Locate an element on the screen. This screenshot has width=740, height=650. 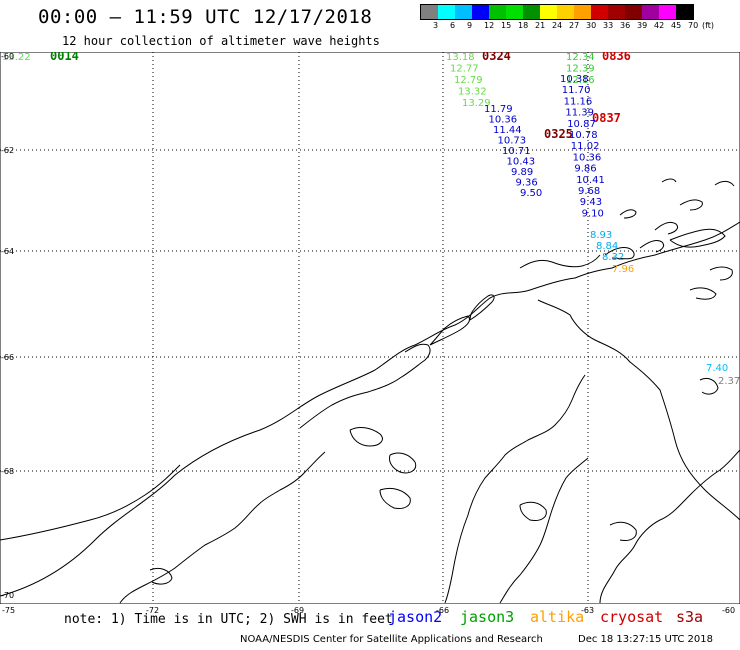
wave-height-label: 10.78 is located at coordinates (583, 135).